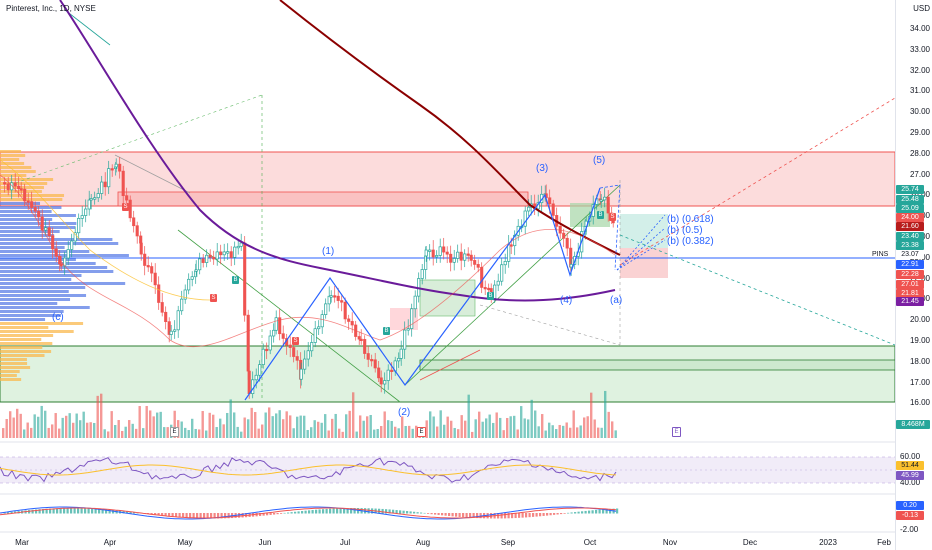  Describe the element at coordinates (110, 542) in the screenshot. I see `time-label: Apr` at that location.